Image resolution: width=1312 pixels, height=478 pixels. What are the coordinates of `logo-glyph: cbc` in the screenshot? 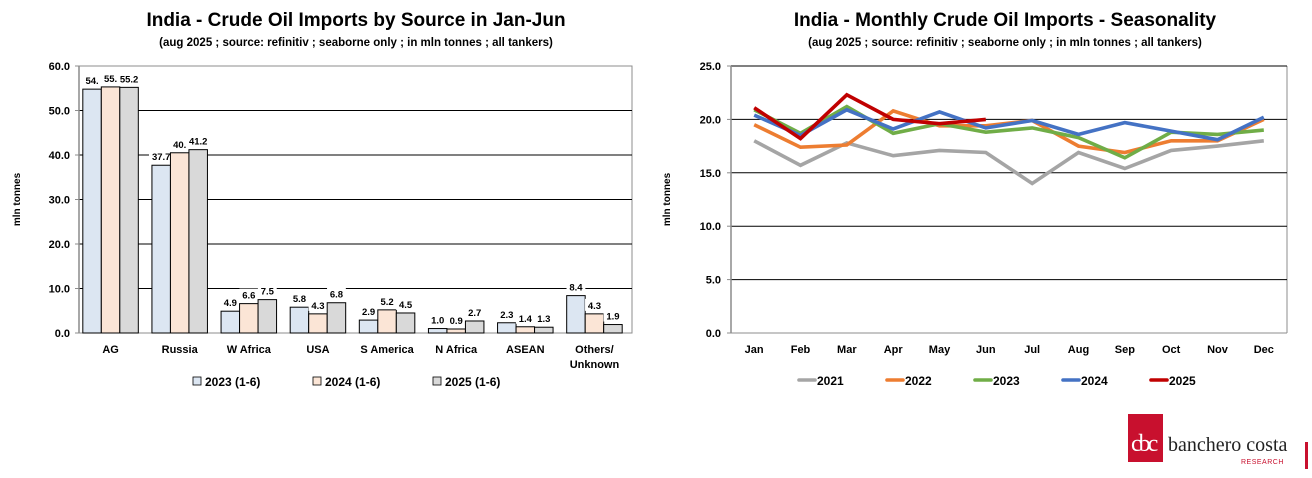 It's located at (1144, 444).